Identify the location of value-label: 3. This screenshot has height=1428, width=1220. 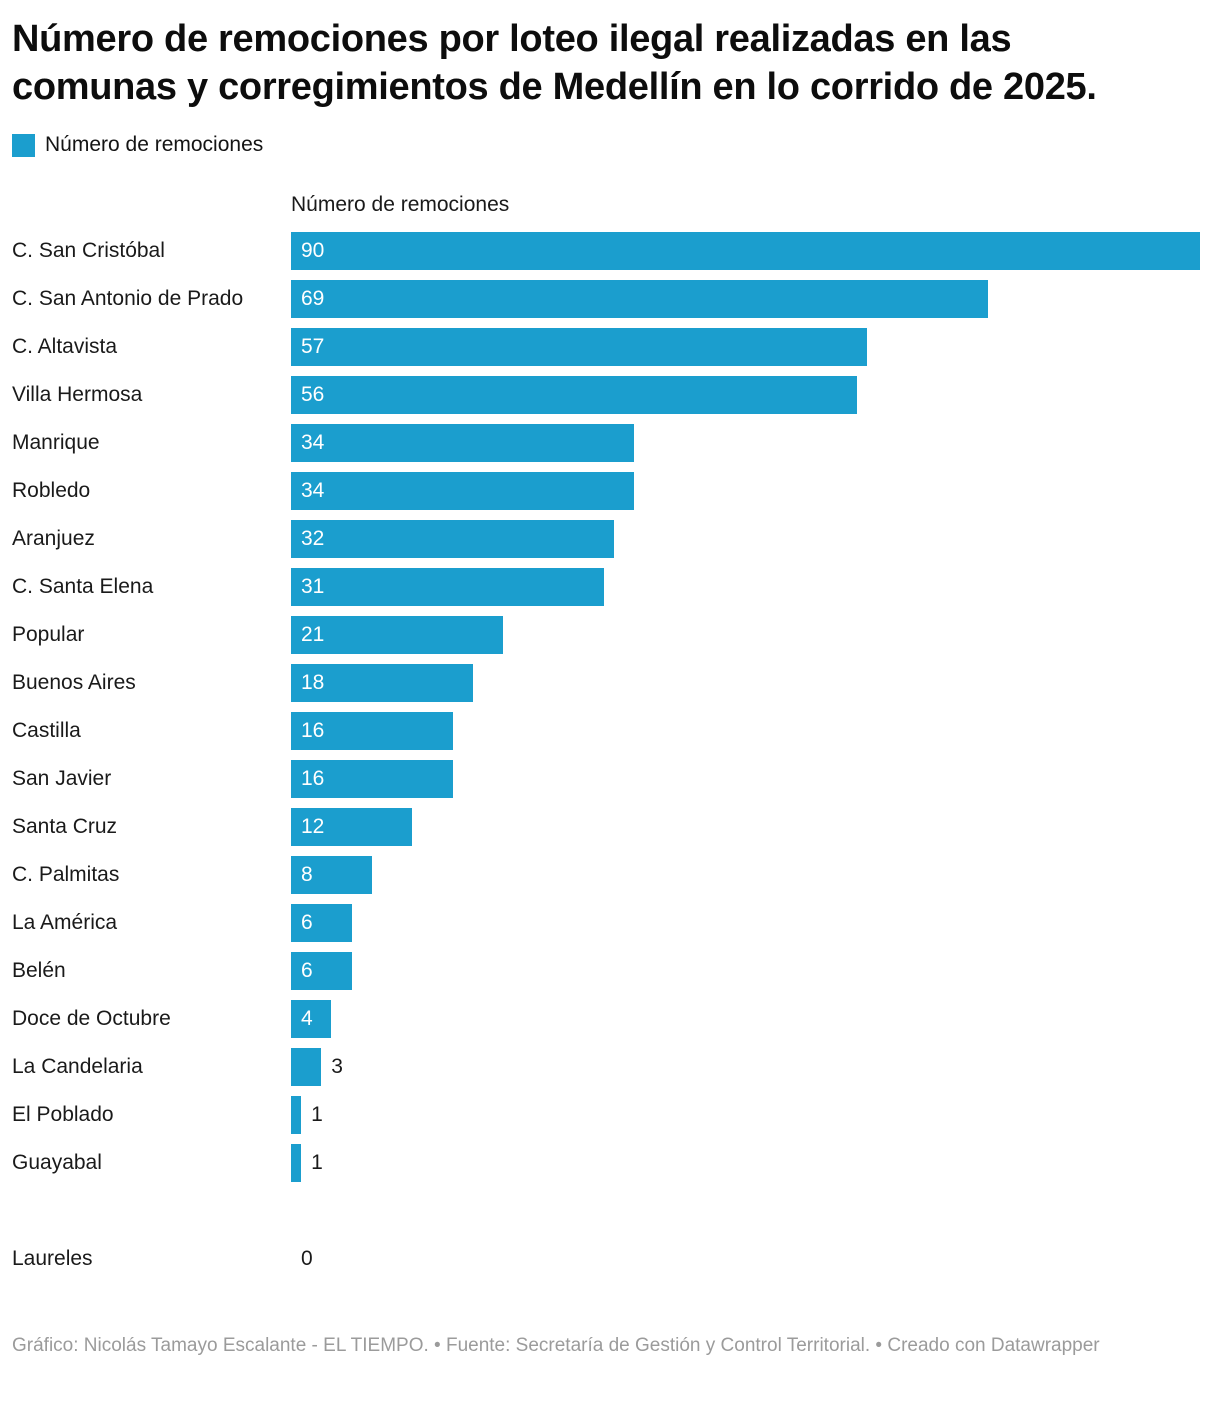
(337, 1066).